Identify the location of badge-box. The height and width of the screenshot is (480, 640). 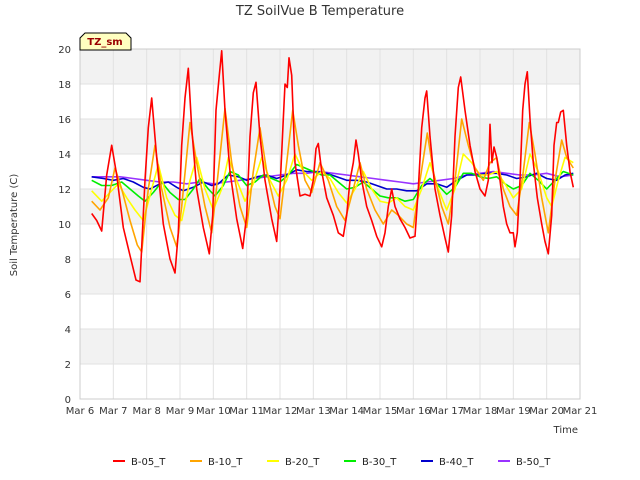
(105, 41).